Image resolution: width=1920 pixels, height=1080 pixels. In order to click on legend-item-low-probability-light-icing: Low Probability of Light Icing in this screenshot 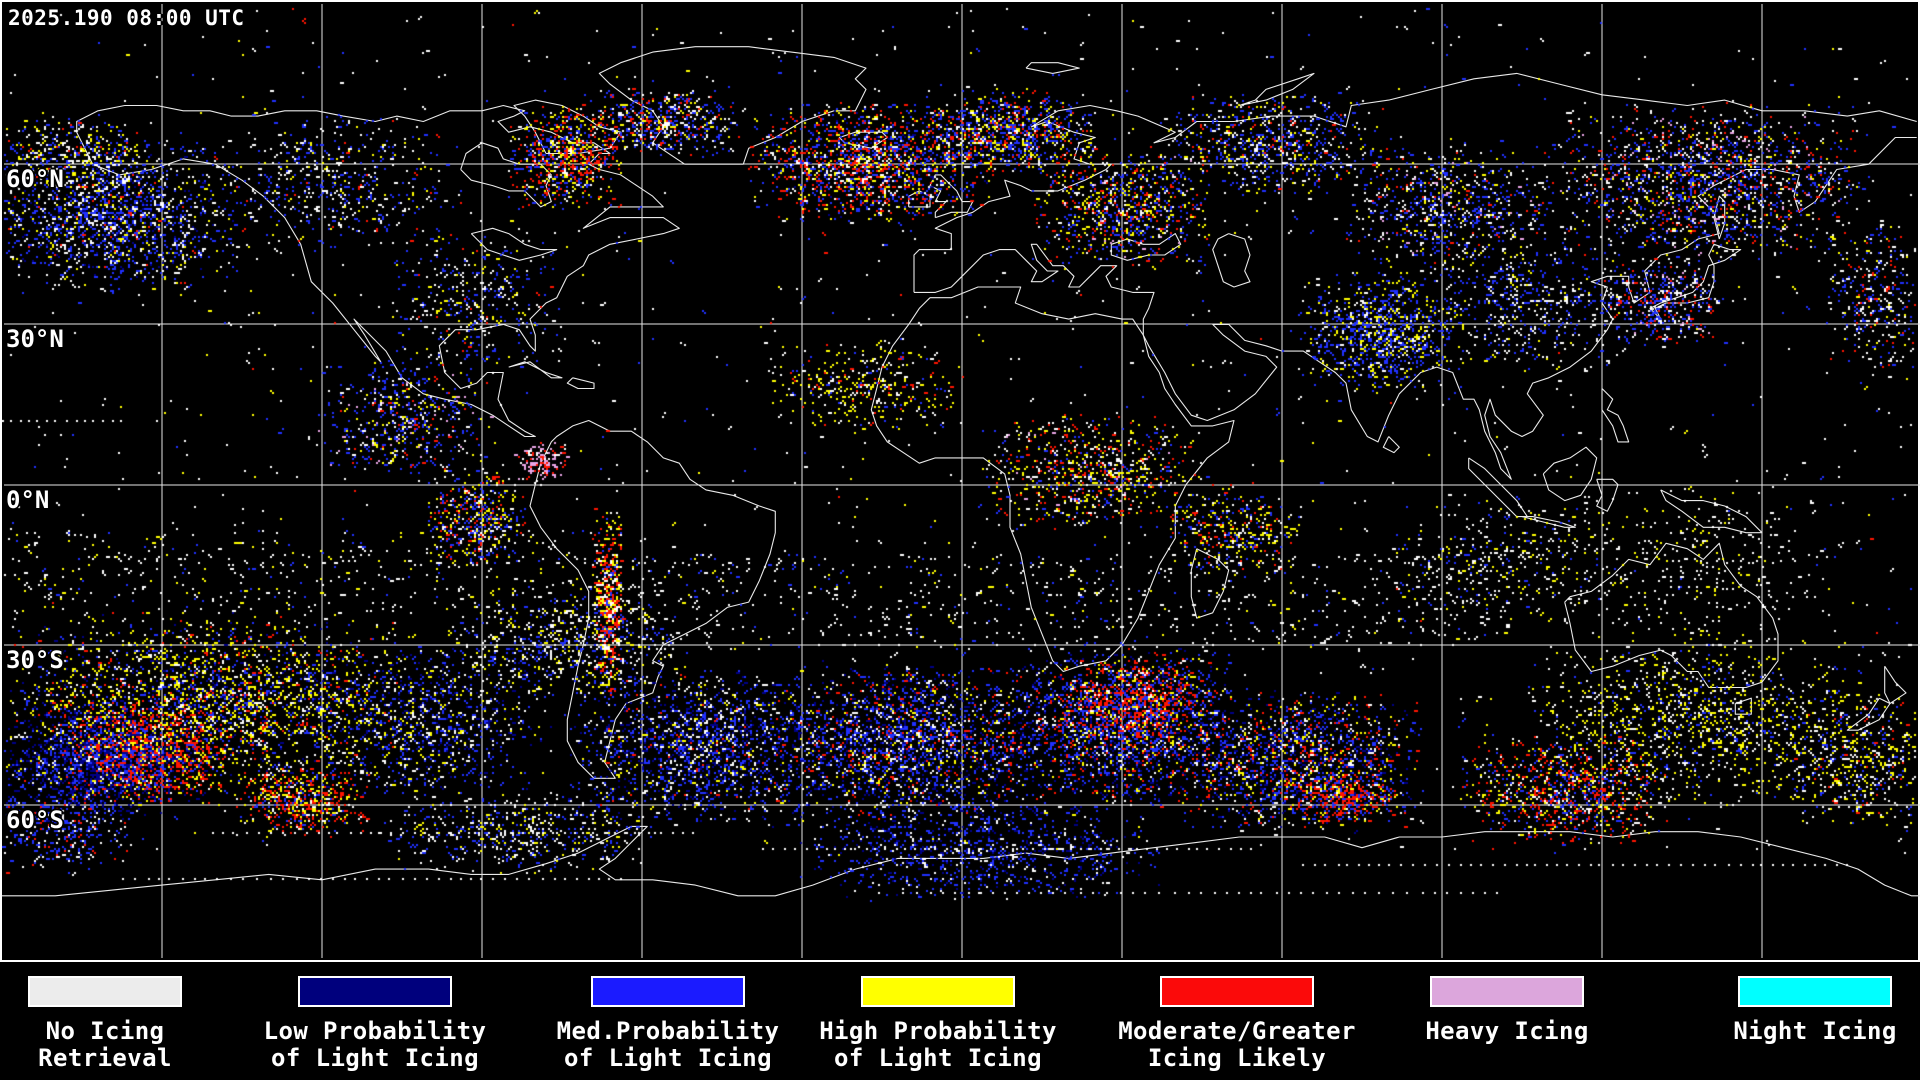, I will do `click(375, 1024)`.